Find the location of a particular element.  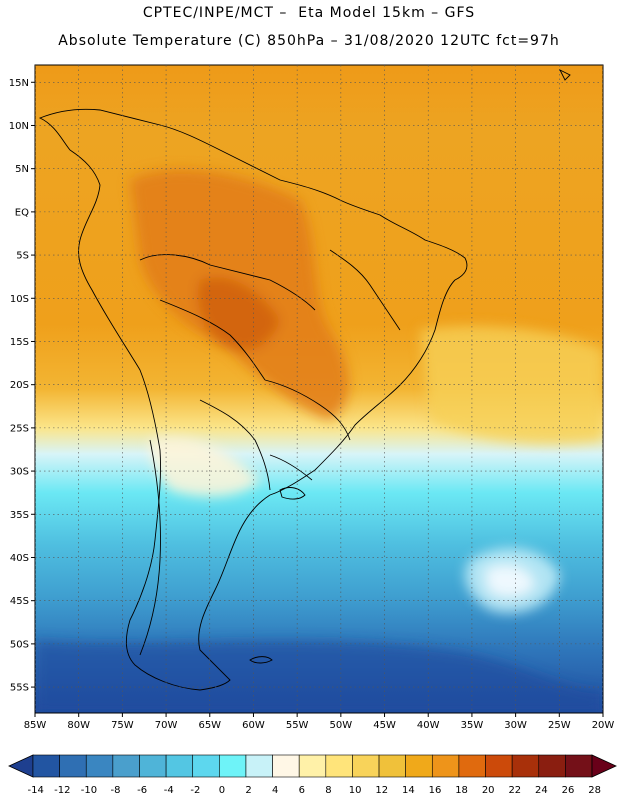

lat-label: 15N is located at coordinates (19, 83).